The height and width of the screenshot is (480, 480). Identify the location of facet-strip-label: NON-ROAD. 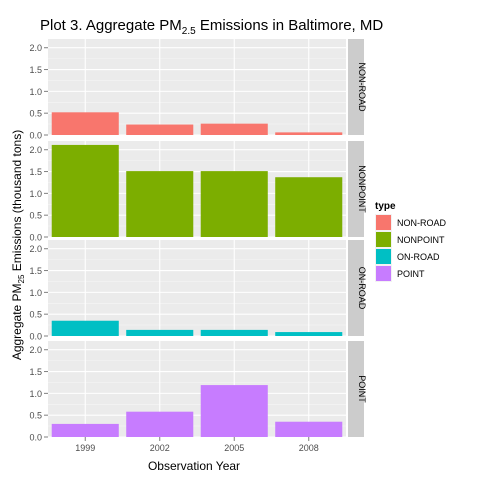
(362, 87).